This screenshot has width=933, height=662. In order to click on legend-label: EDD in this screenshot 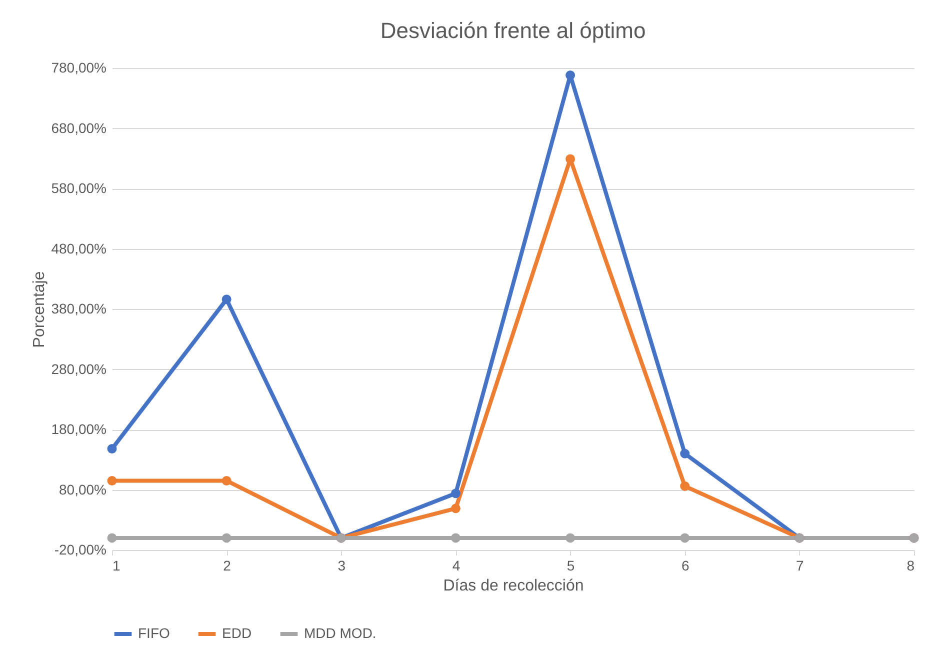, I will do `click(237, 633)`.